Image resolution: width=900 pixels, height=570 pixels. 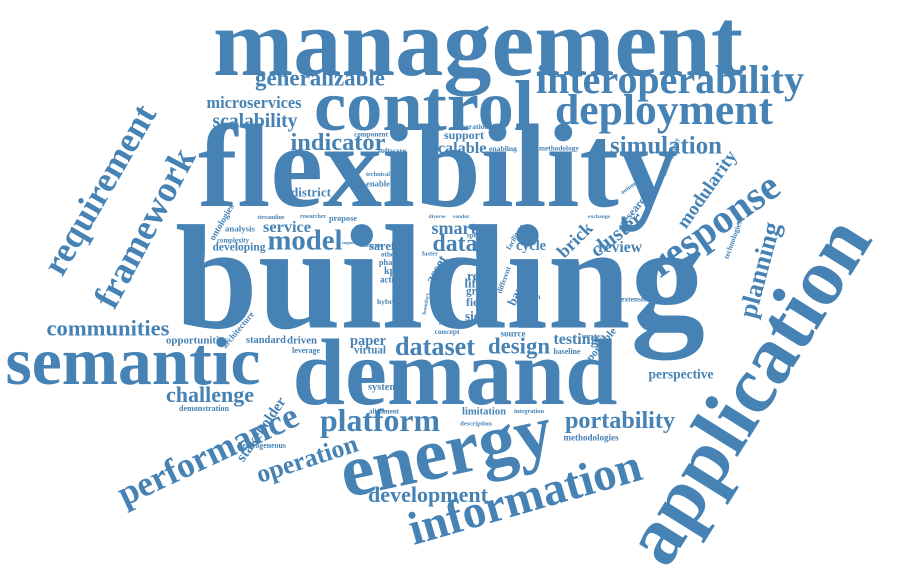 I want to click on word-standard: standard, so click(x=266, y=340).